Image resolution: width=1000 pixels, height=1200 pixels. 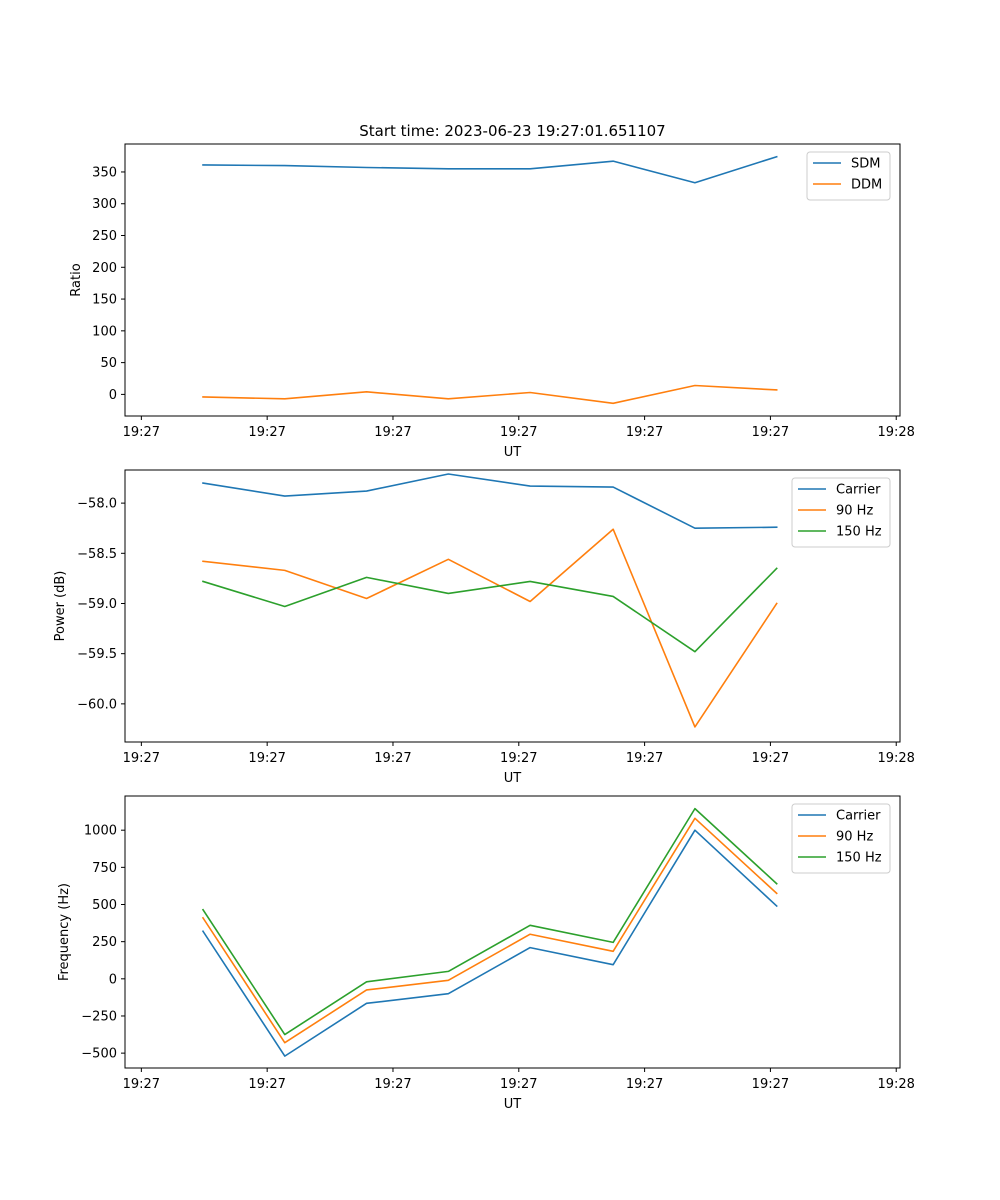 I want to click on y-tick-label: 150, so click(x=104, y=300).